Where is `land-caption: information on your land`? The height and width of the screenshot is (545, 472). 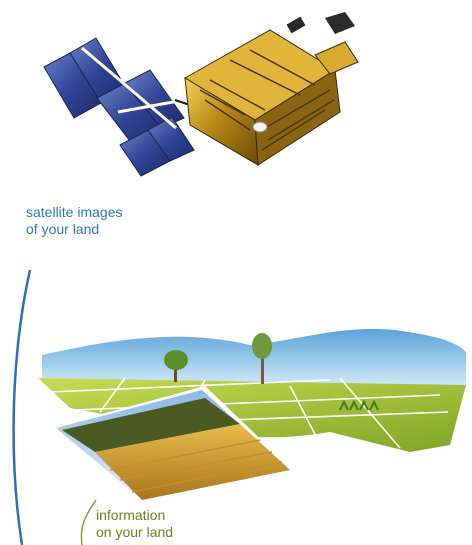 land-caption: information on your land is located at coordinates (134, 524).